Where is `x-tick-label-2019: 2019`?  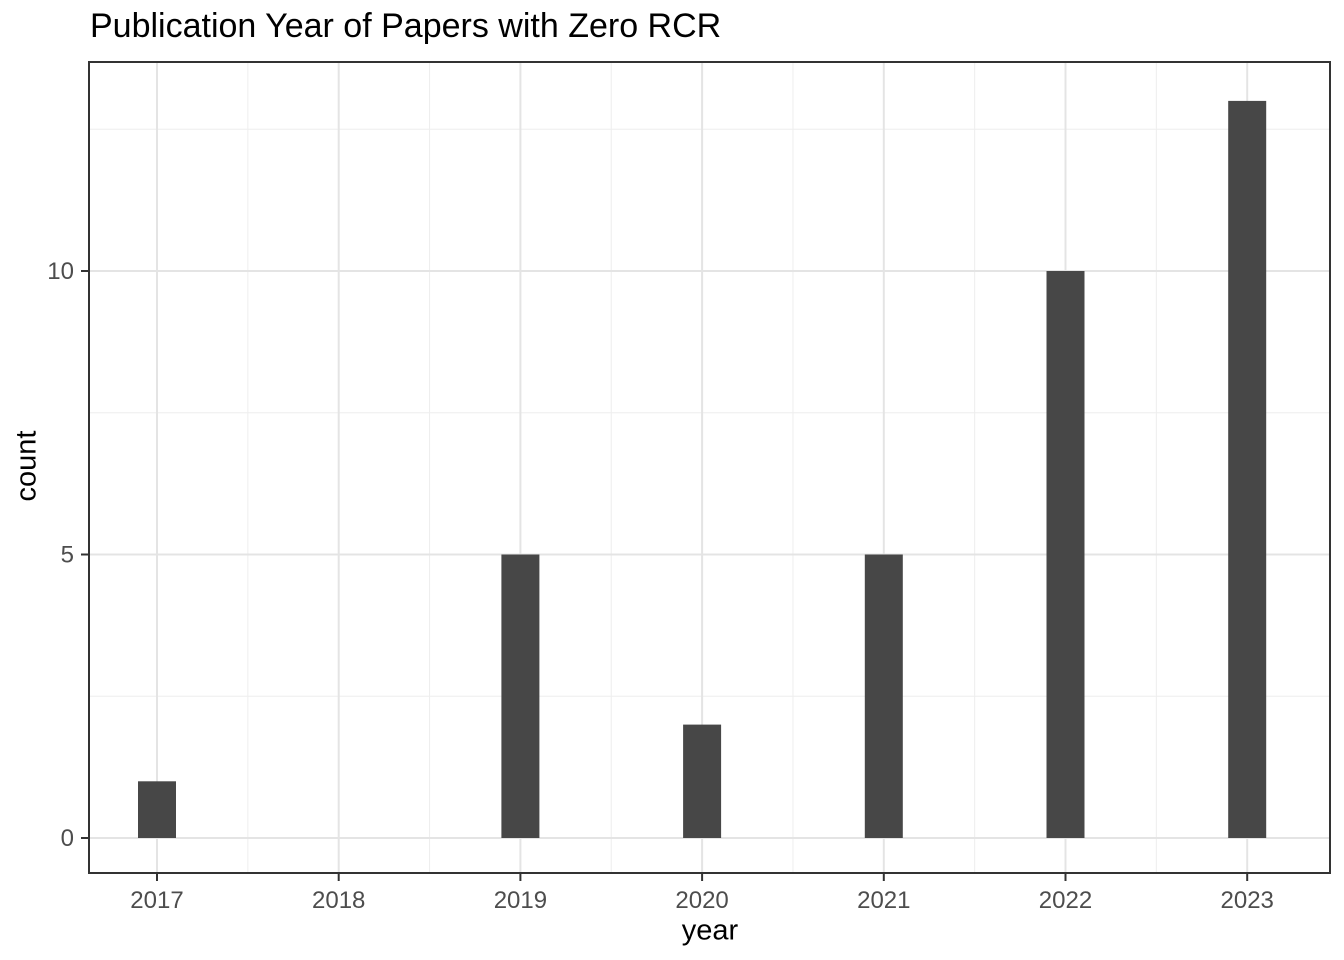 x-tick-label-2019: 2019 is located at coordinates (520, 900).